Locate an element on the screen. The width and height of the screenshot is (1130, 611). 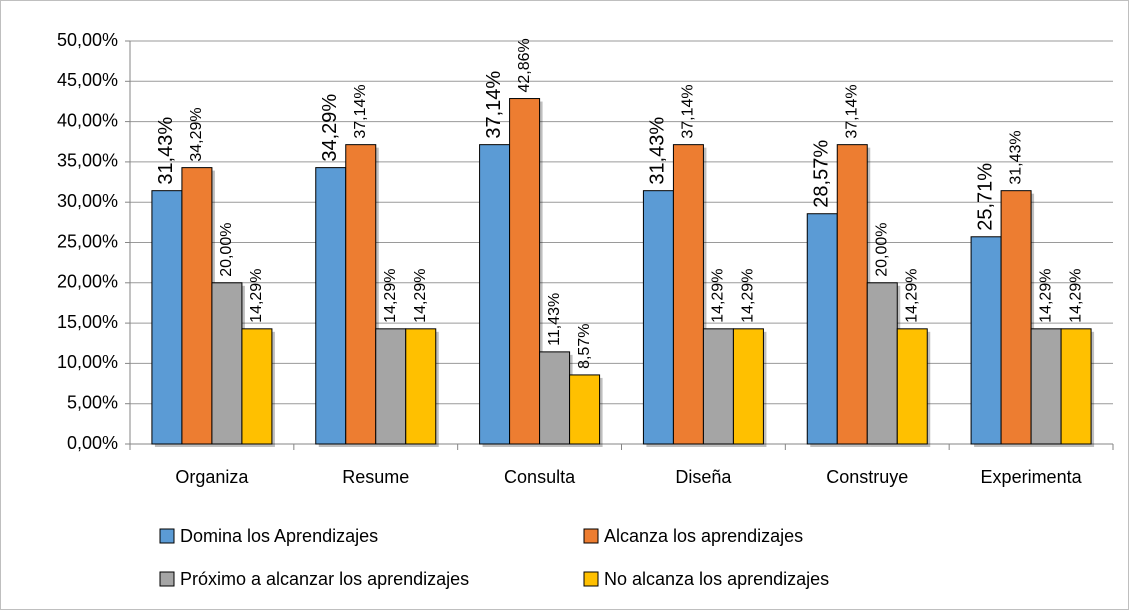
y-tick-label: 50,00% is located at coordinates (87, 40).